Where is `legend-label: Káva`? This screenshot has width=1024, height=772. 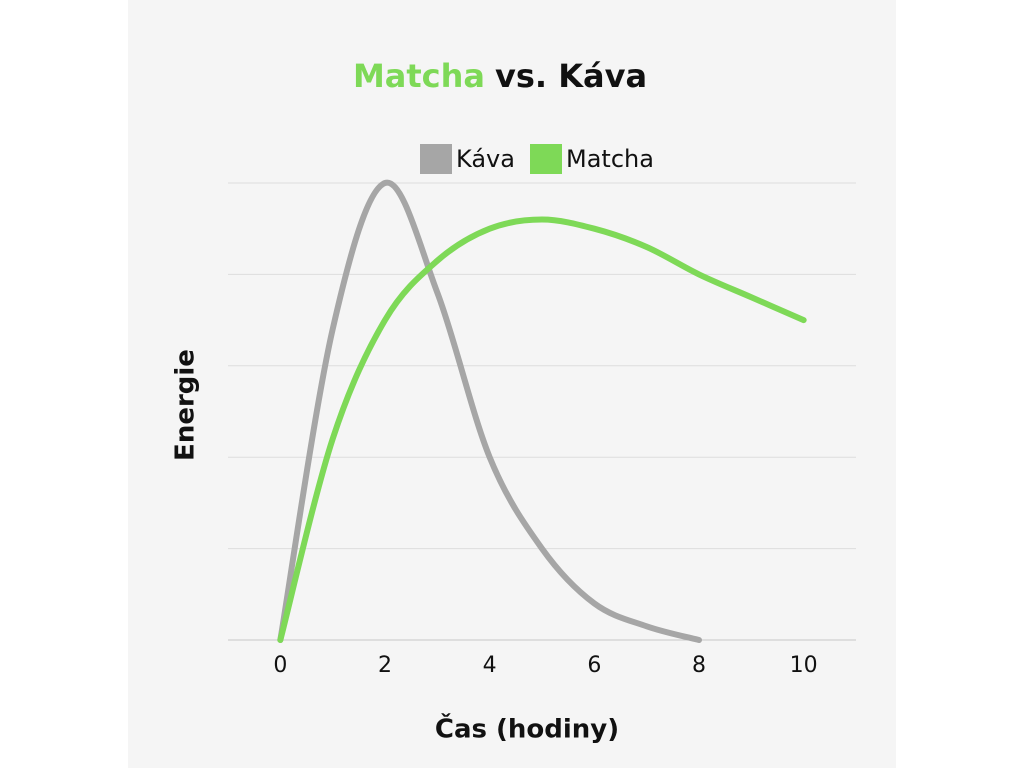 legend-label: Káva is located at coordinates (485, 159).